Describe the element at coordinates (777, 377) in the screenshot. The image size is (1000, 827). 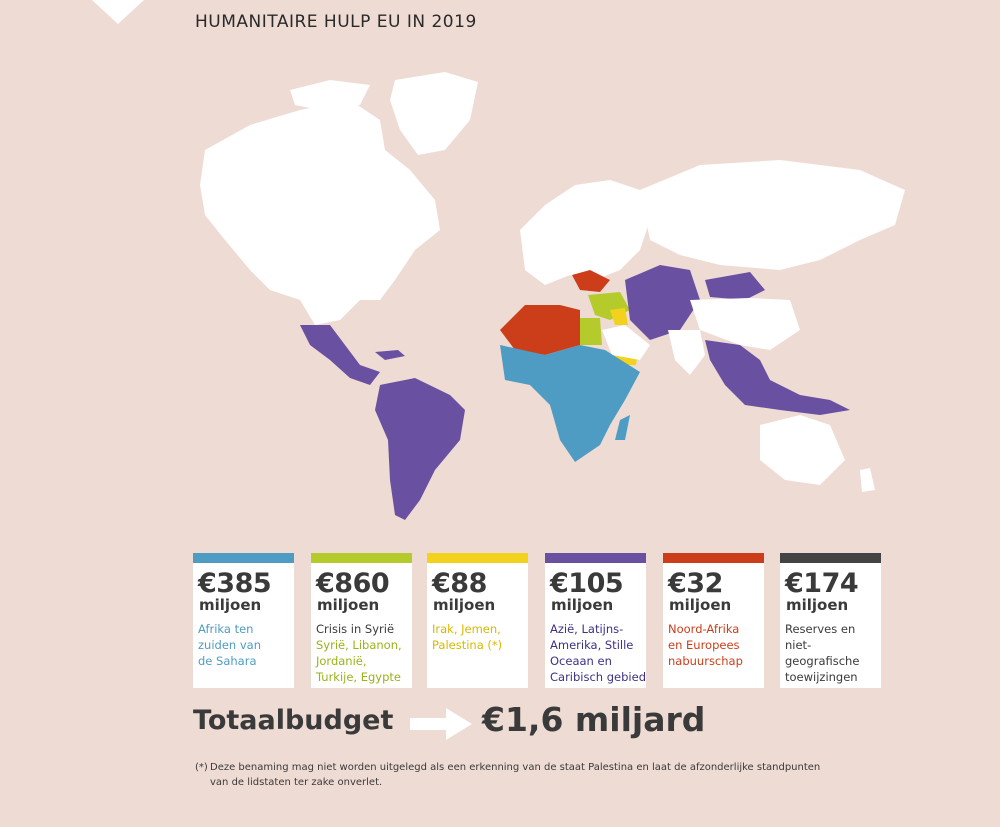
I see `region-southeast-asia` at that location.